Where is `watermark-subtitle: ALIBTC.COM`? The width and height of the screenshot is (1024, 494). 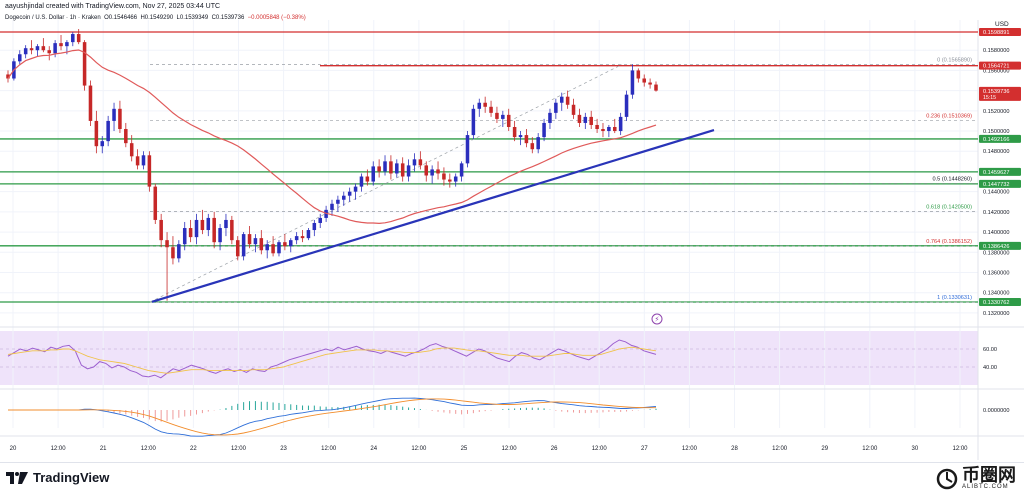 watermark-subtitle: ALIBTC.COM is located at coordinates (985, 487).